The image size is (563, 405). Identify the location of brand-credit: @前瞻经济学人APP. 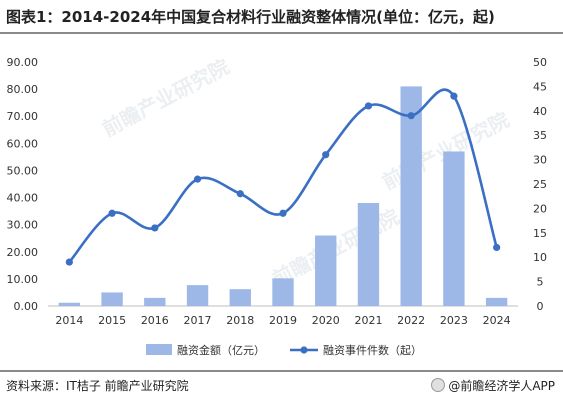
(493, 385).